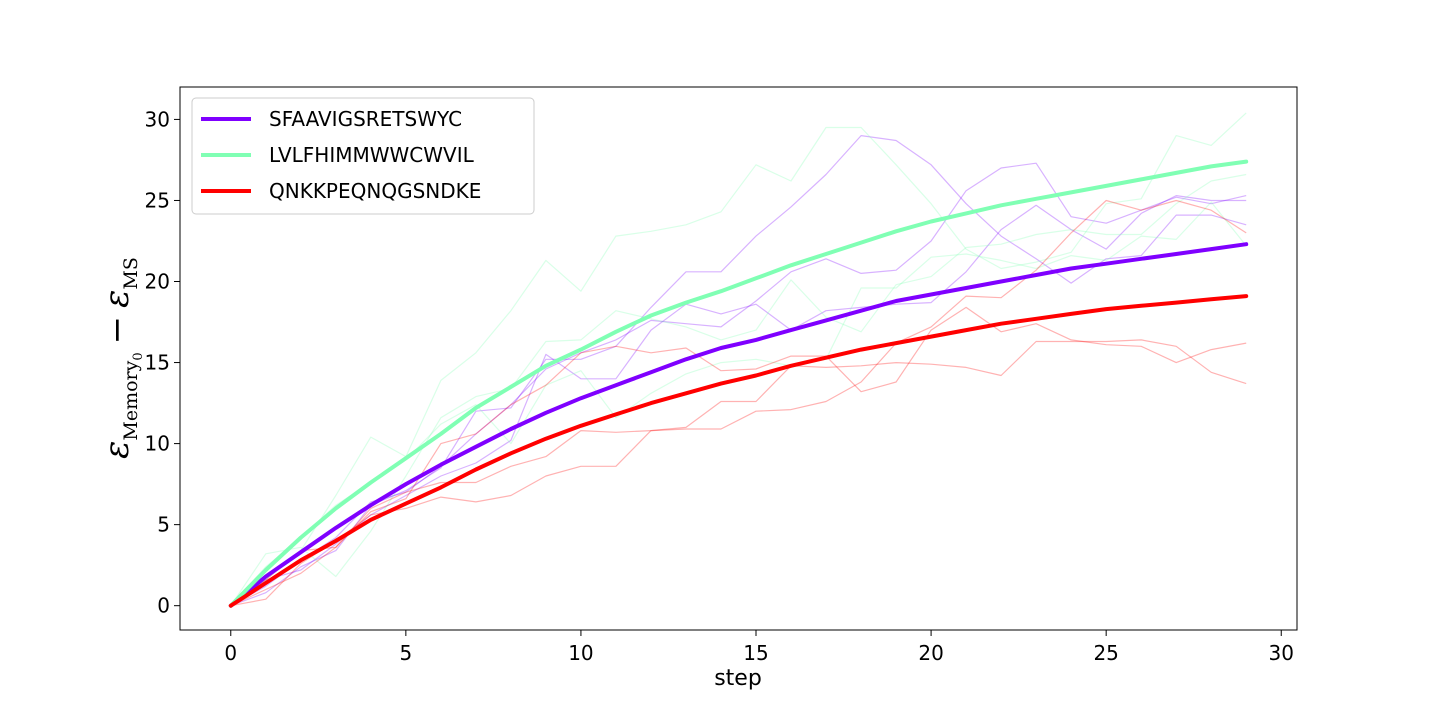 The width and height of the screenshot is (1440, 720). I want to click on y-label-epsilon-1: ε, so click(117, 450).